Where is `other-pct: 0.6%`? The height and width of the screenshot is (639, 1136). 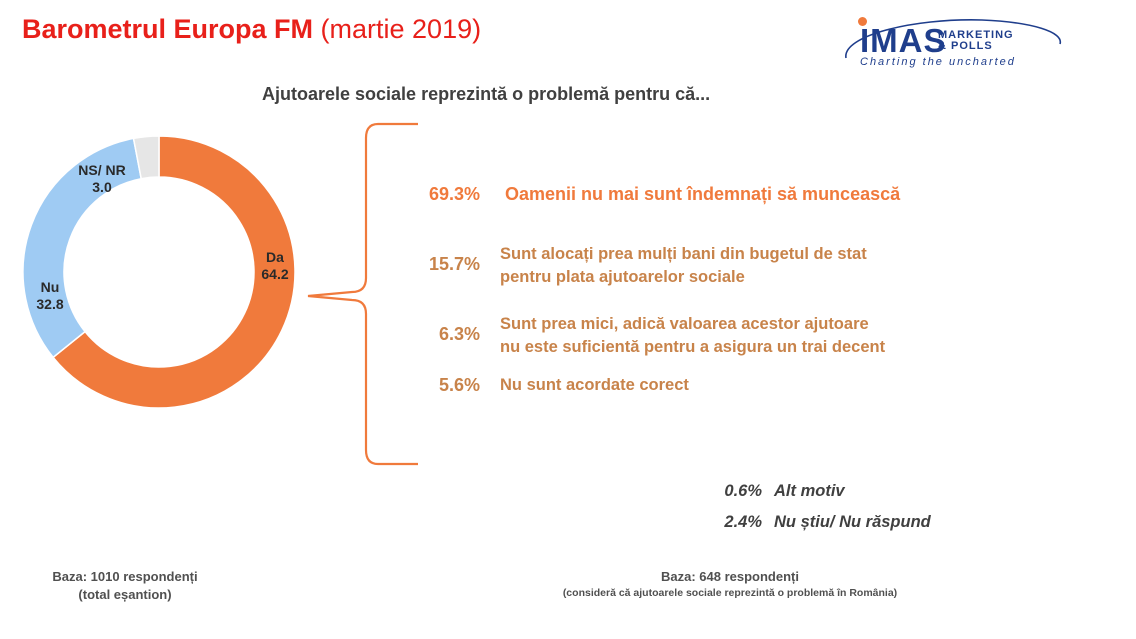
other-pct: 0.6% is located at coordinates (743, 491).